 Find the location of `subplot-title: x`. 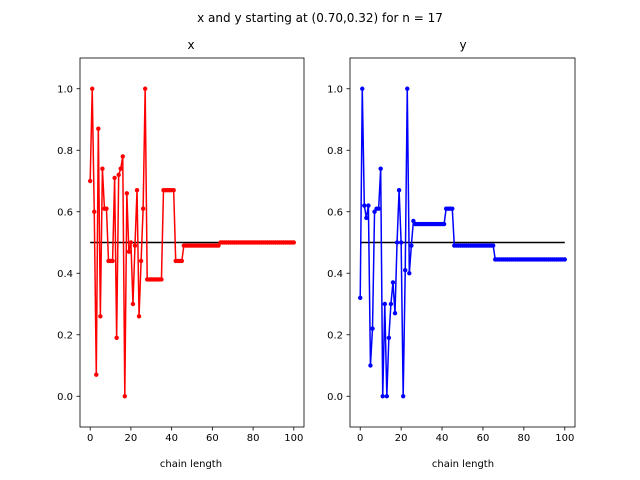

subplot-title: x is located at coordinates (190, 45).